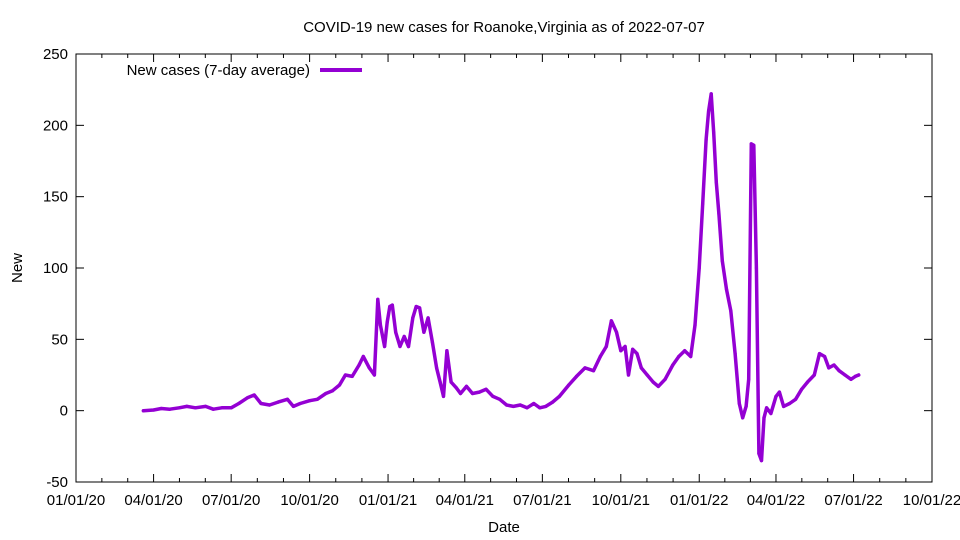  What do you see at coordinates (699, 500) in the screenshot?
I see `x-tick-label: 01/01/22` at bounding box center [699, 500].